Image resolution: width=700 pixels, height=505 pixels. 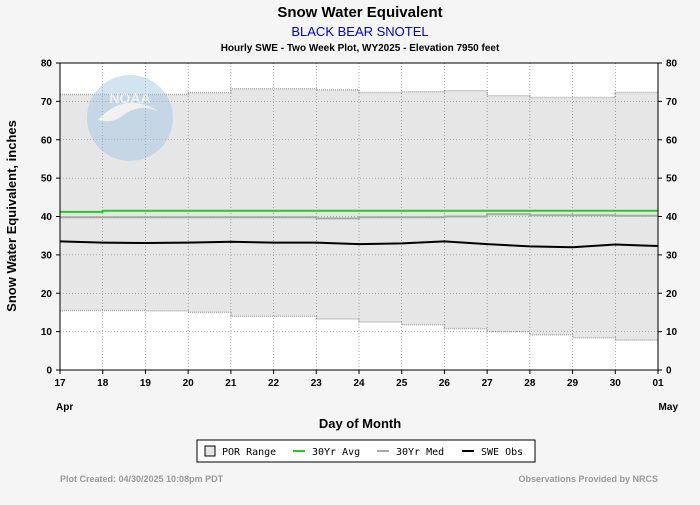 What do you see at coordinates (359, 325) in the screenshot?
I see `por-min-edge` at bounding box center [359, 325].